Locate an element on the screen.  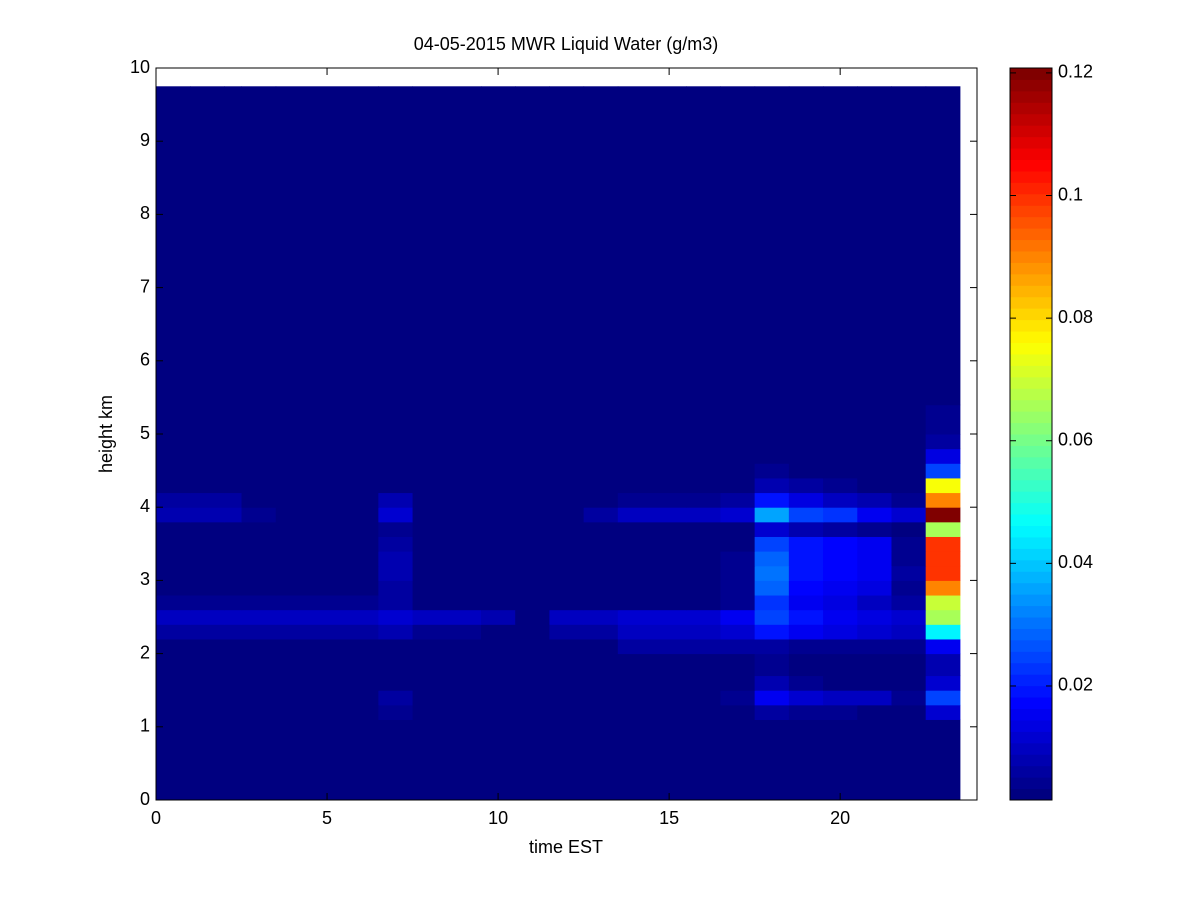
y-tick-label: 6 is located at coordinates (145, 360).